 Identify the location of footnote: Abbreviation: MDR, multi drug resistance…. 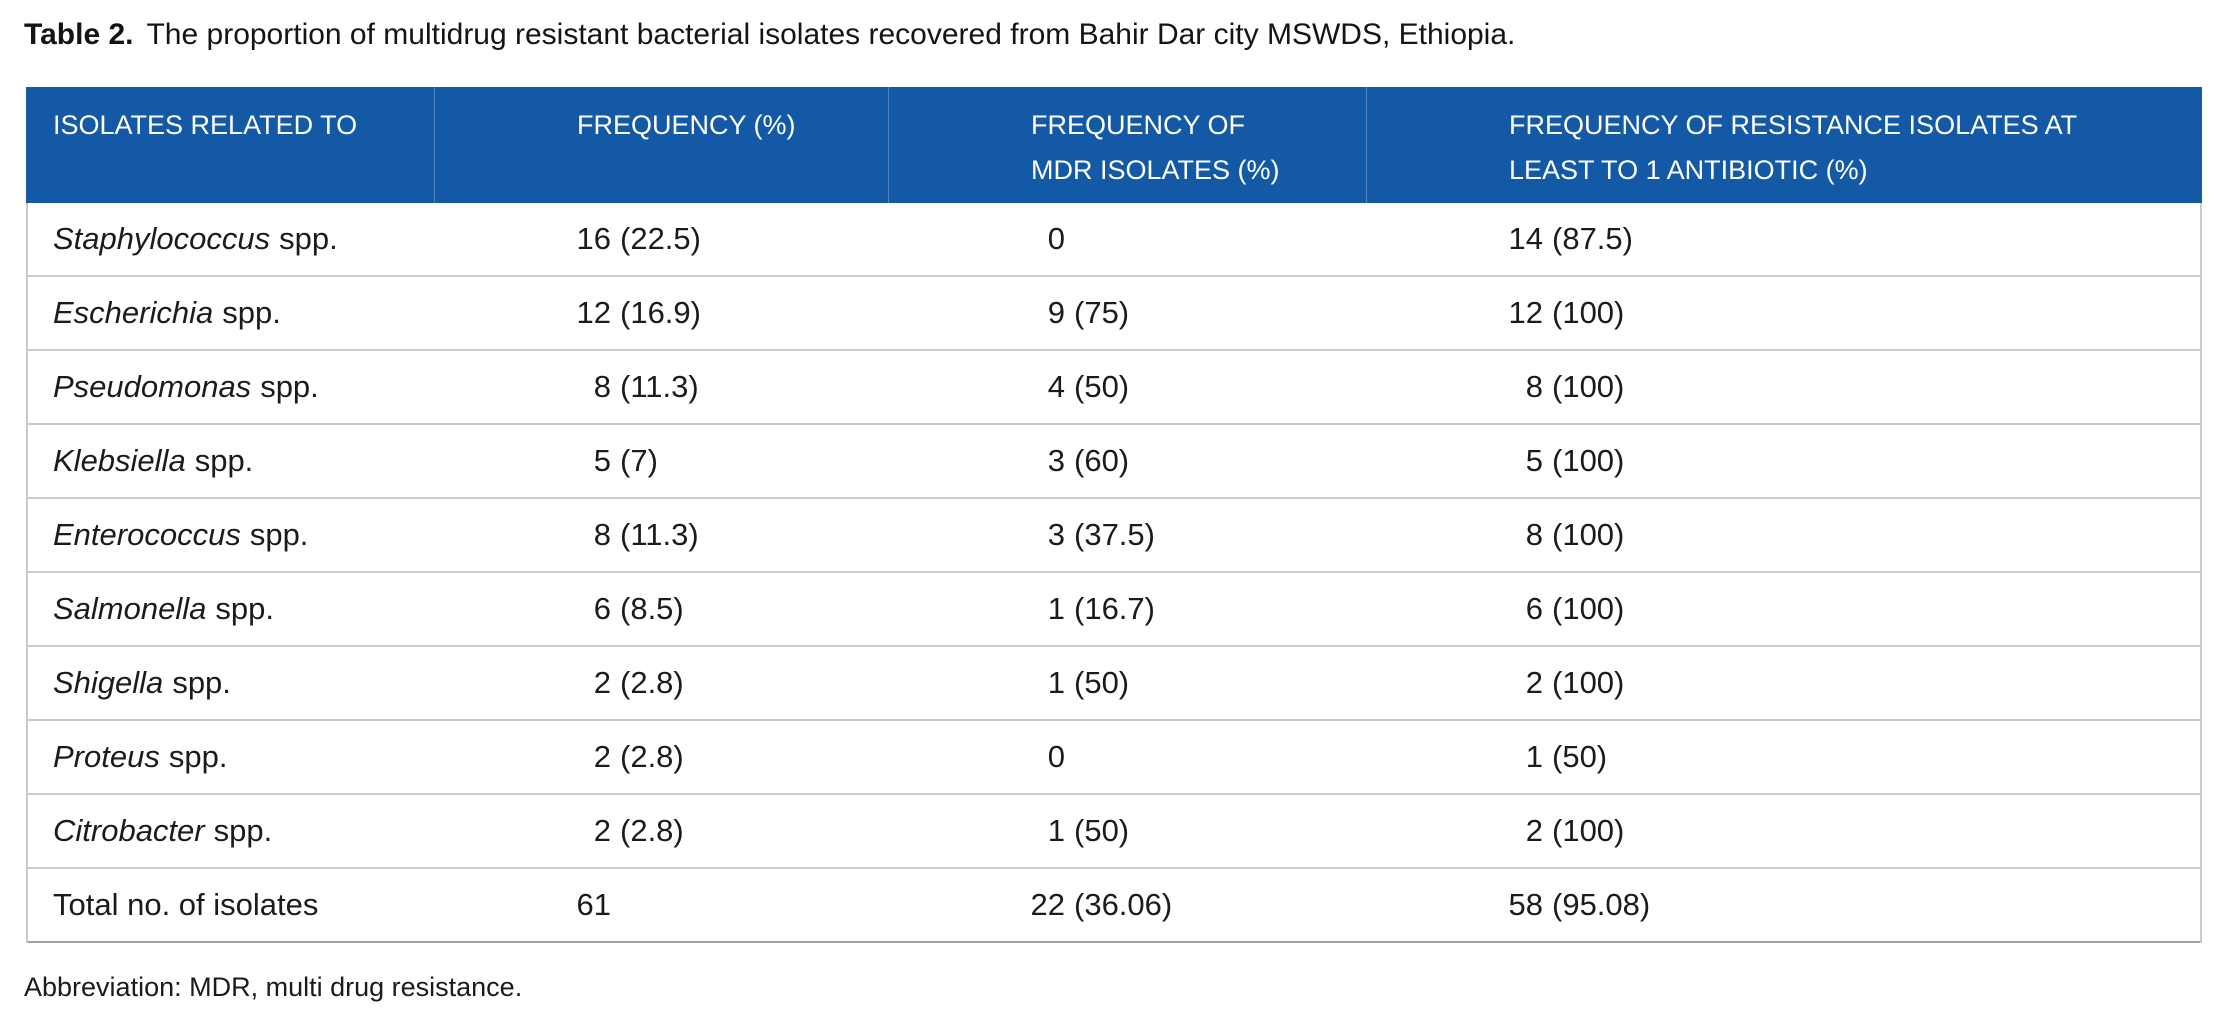
(273, 987).